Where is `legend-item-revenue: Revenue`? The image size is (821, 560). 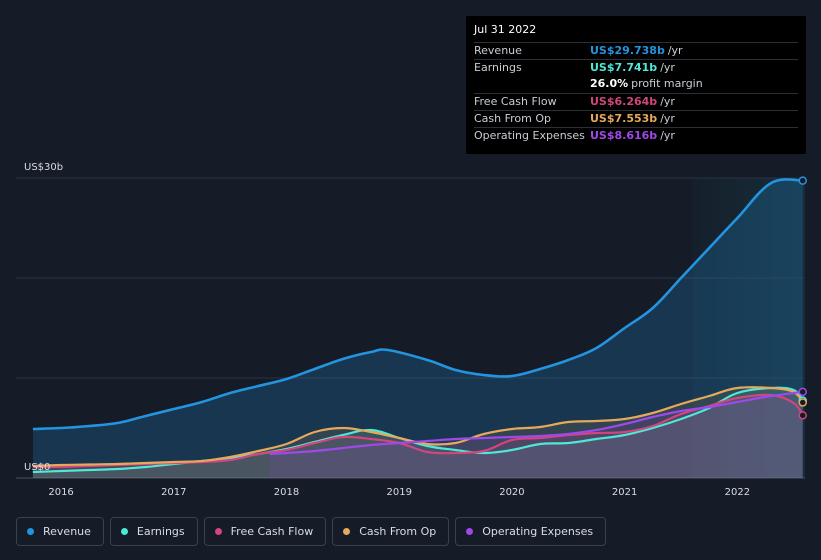
legend-item-revenue: Revenue is located at coordinates (60, 531).